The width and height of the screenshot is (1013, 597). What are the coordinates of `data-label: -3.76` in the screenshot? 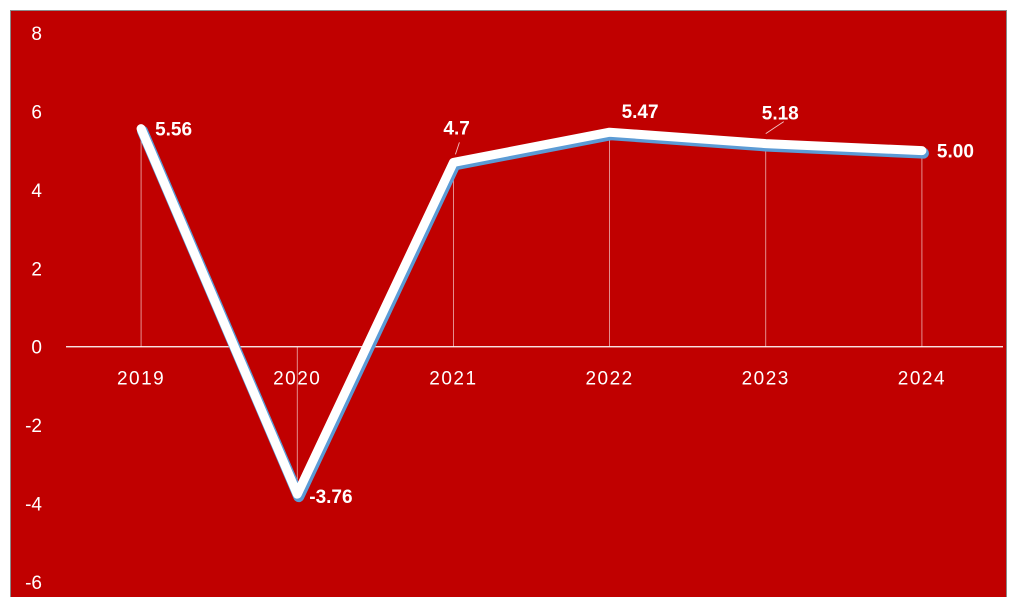 It's located at (330, 497).